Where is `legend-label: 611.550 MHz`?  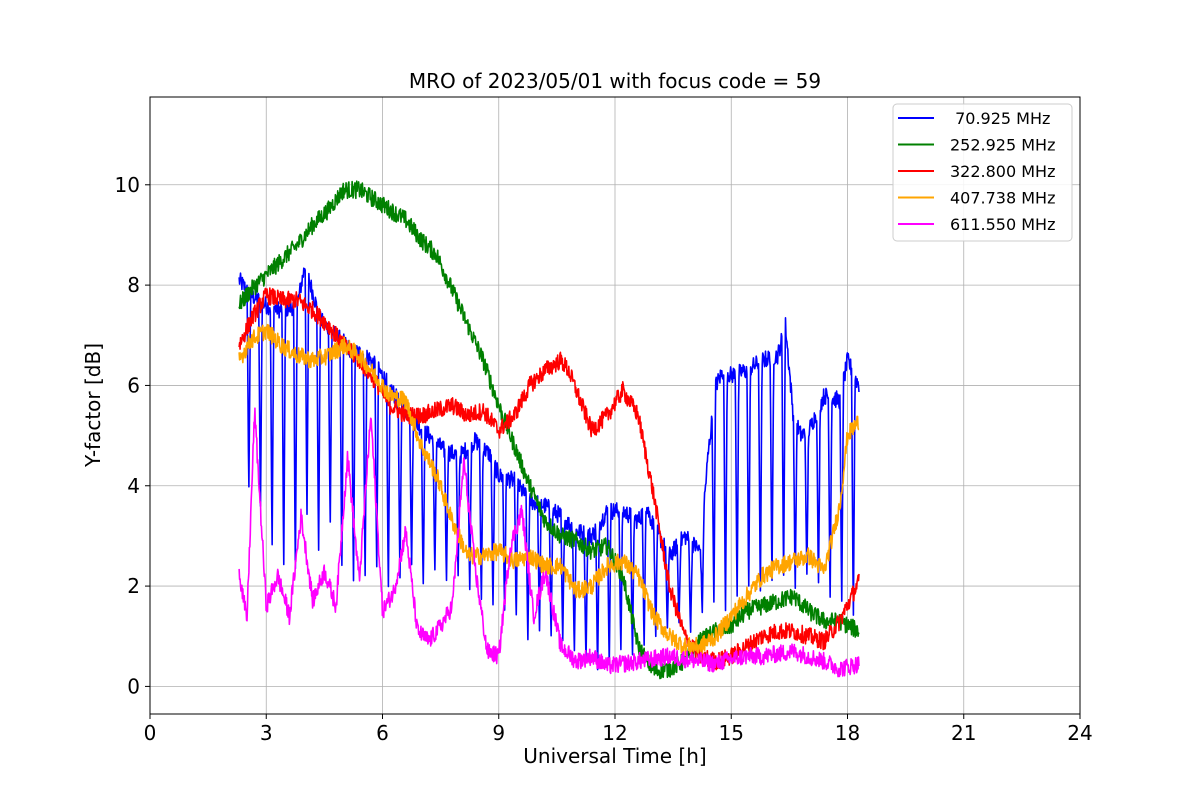
legend-label: 611.550 MHz is located at coordinates (1002, 224).